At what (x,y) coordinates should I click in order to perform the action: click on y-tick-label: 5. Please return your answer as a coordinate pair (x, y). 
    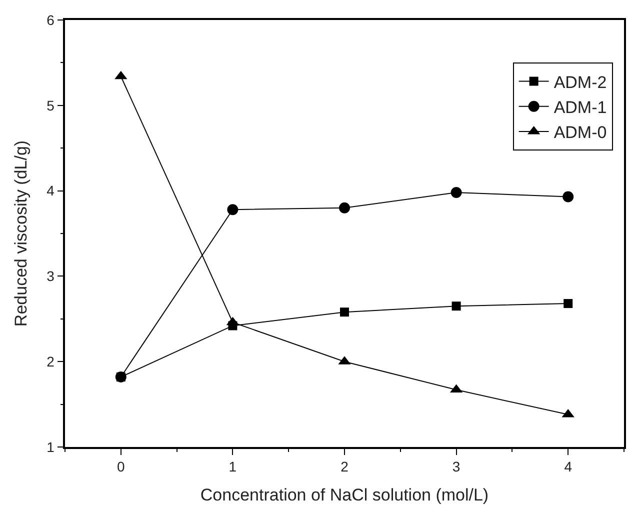
    Looking at the image, I should click on (50, 105).